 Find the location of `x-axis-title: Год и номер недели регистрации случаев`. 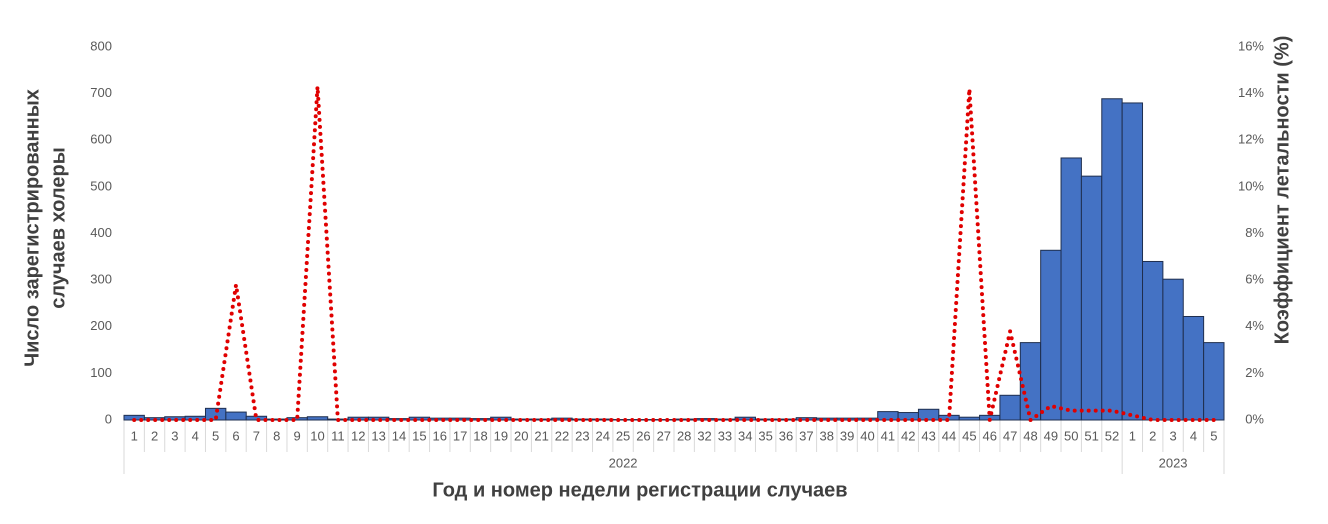

x-axis-title: Год и номер недели регистрации случаев is located at coordinates (639, 490).